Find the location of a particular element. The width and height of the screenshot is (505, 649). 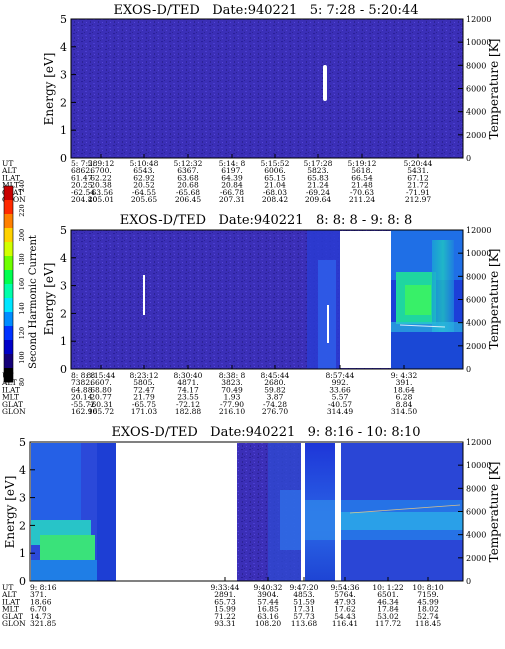

ytick-label: 4 is located at coordinates (63, 47).